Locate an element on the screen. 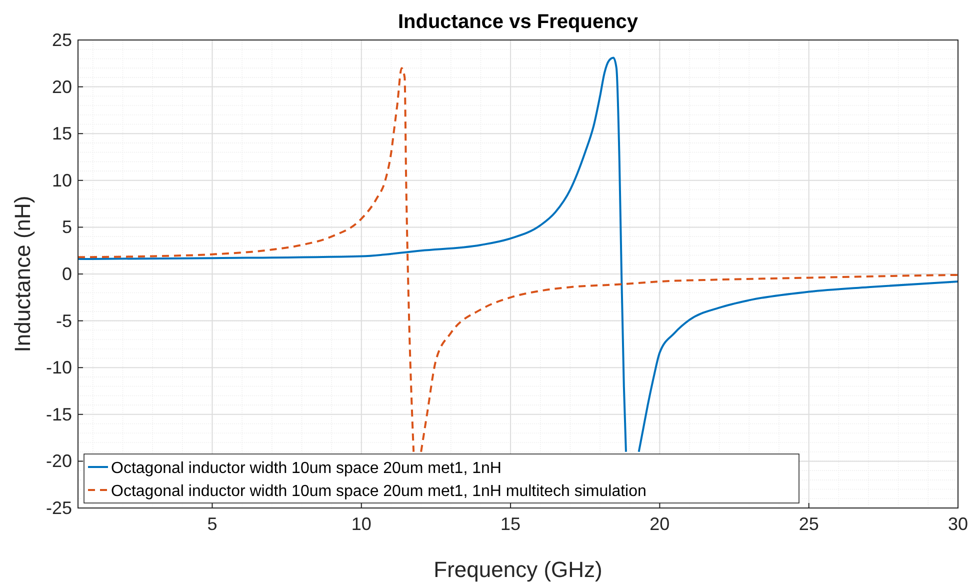 Image resolution: width=976 pixels, height=585 pixels. x-axis-title: Frequency (GHz) is located at coordinates (518, 569).